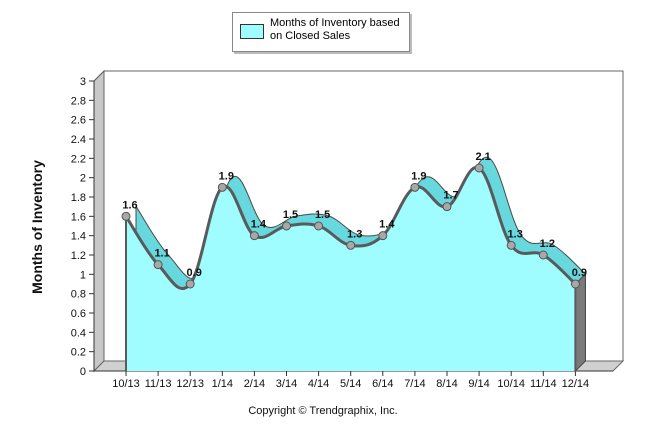  What do you see at coordinates (83, 275) in the screenshot?
I see `y-tick-label: 1` at bounding box center [83, 275].